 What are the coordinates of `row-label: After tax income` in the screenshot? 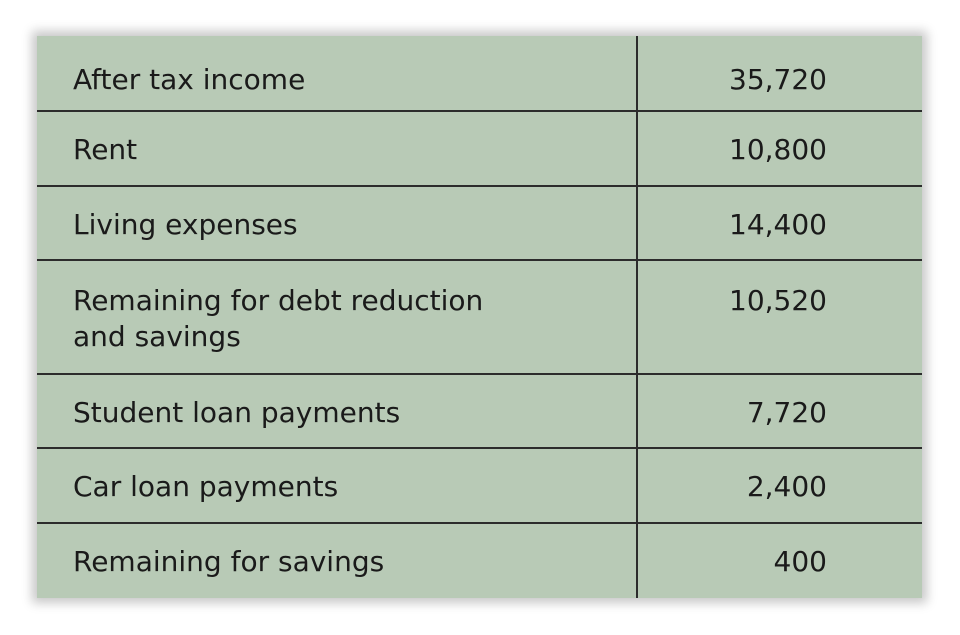 It's located at (337, 74).